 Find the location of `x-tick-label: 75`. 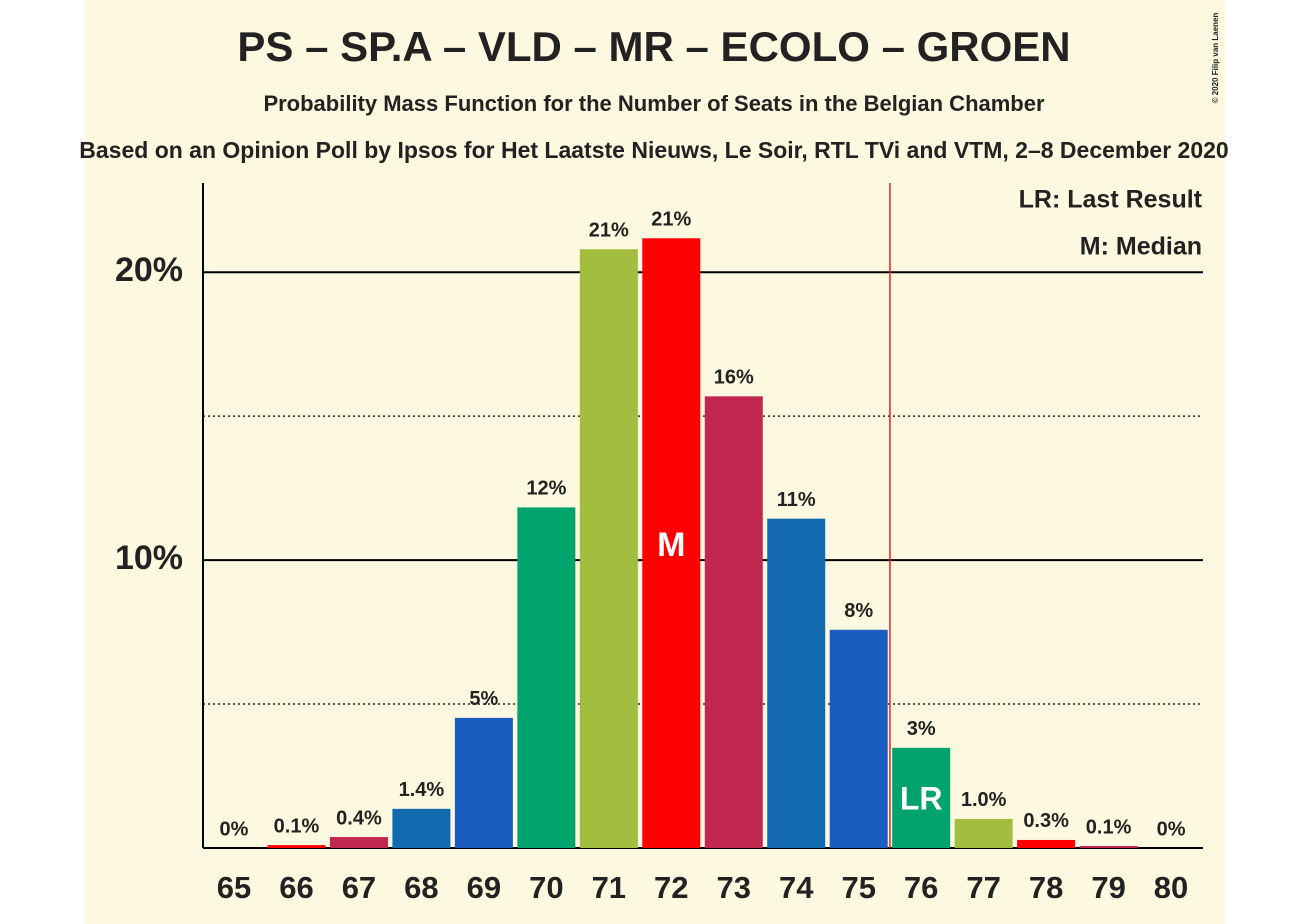

x-tick-label: 75 is located at coordinates (858, 887).